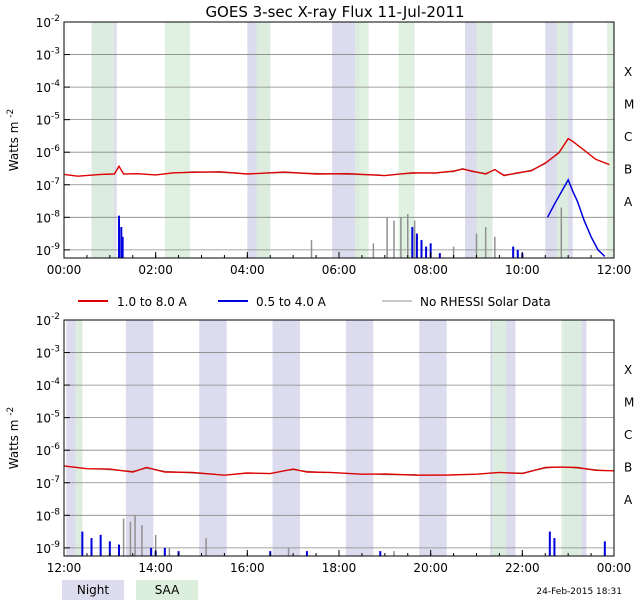 The image size is (640, 600). I want to click on night-legend-box, so click(93, 590).